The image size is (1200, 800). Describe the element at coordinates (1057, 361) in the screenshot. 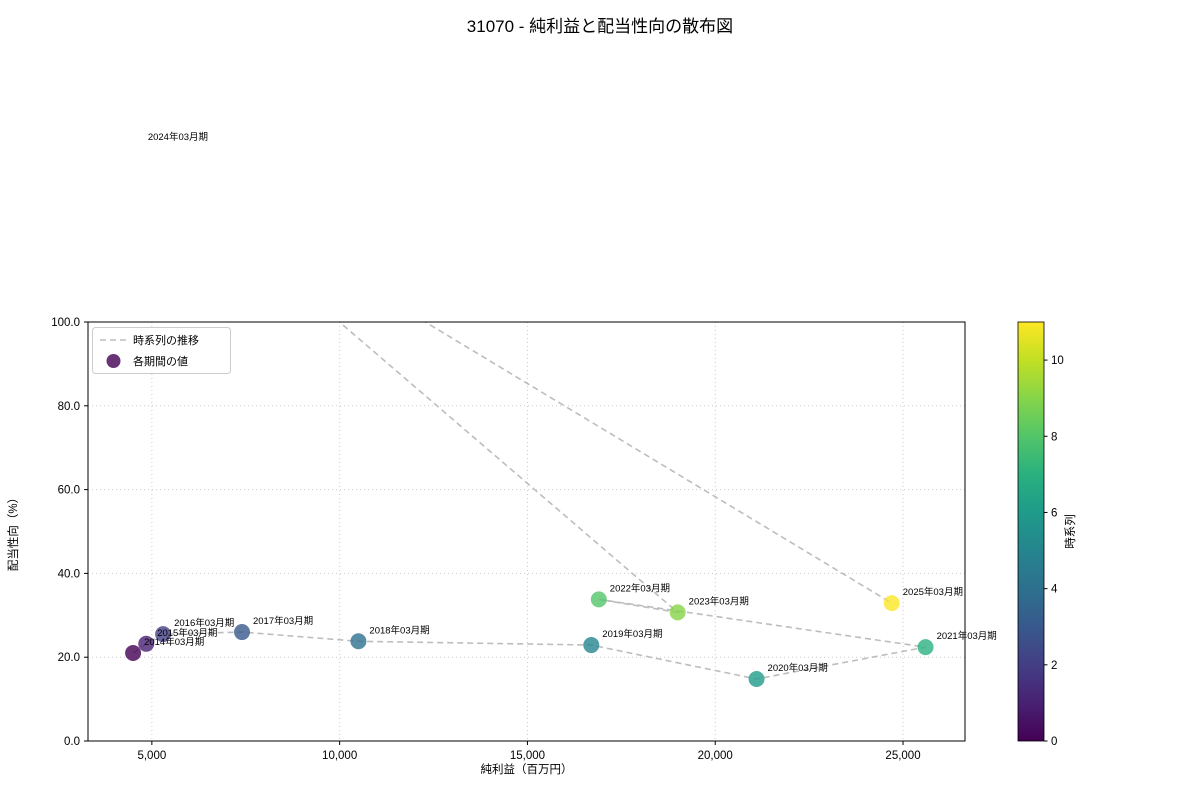

I see `colorbar-tick-label: 10` at that location.